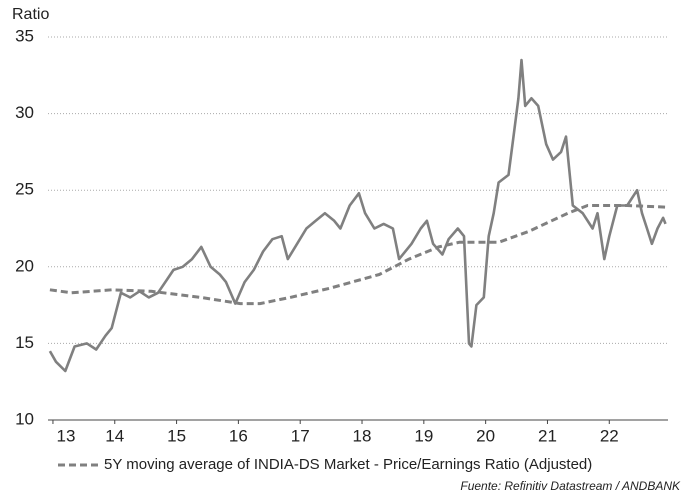  Describe the element at coordinates (24, 35) in the screenshot. I see `y-tick-label: 35` at that location.